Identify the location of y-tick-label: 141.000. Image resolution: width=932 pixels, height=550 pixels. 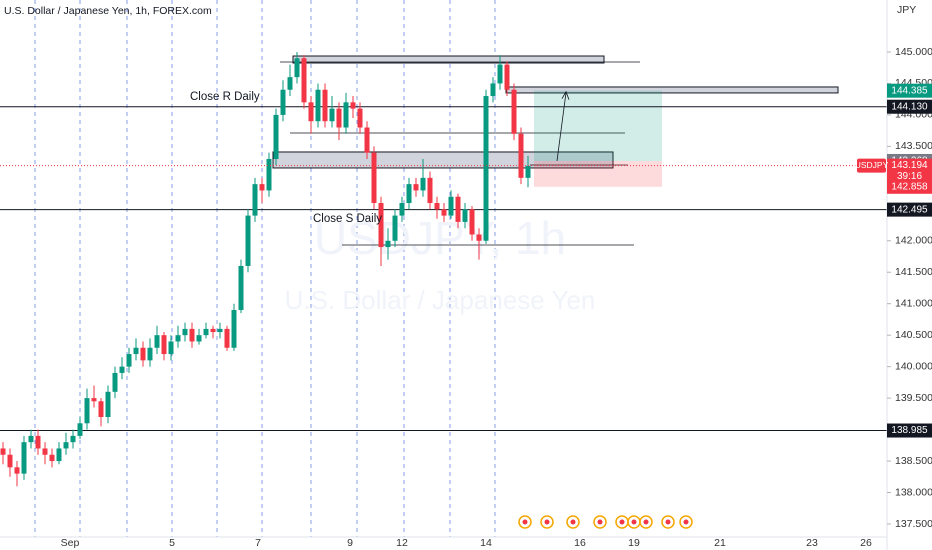
(913, 303).